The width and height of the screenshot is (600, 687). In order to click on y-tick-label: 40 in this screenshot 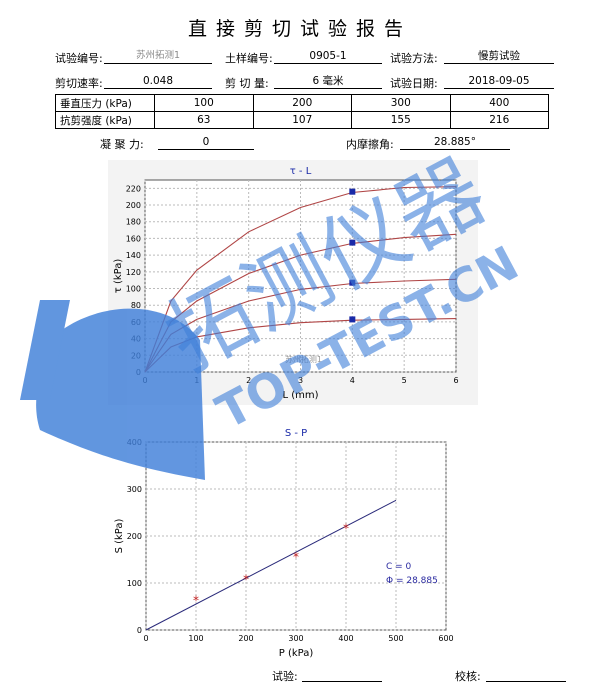, I will do `click(136, 339)`.